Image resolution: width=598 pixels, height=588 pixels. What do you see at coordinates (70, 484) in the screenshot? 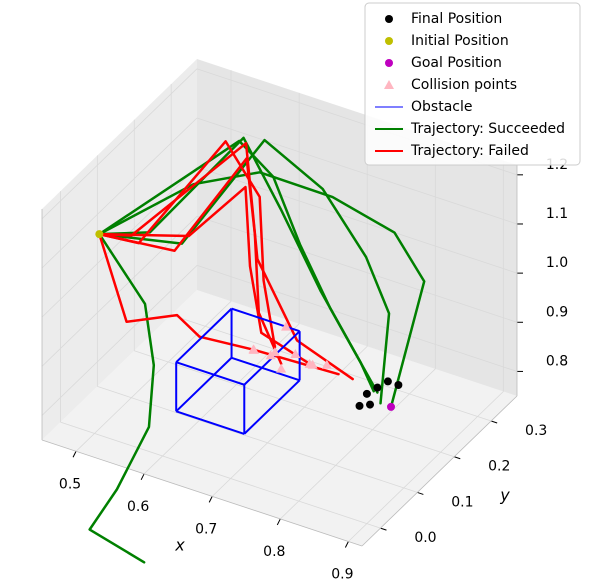
I see `x-tick-label: 0.5` at bounding box center [70, 484].